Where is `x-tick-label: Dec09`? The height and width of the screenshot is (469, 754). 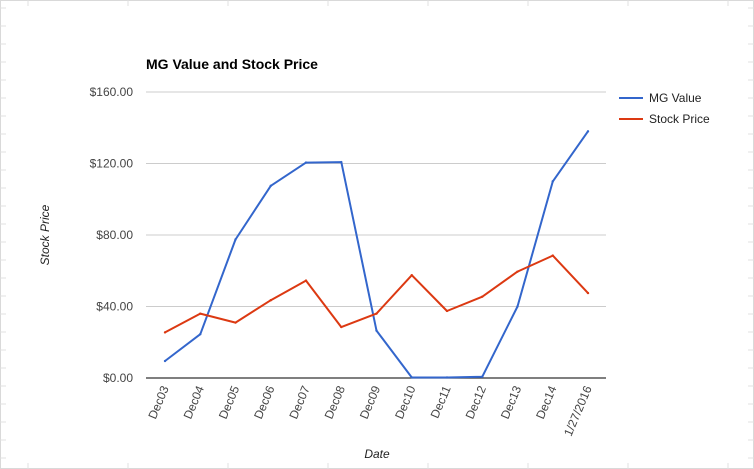
x-tick-label: Dec09 is located at coordinates (370, 402).